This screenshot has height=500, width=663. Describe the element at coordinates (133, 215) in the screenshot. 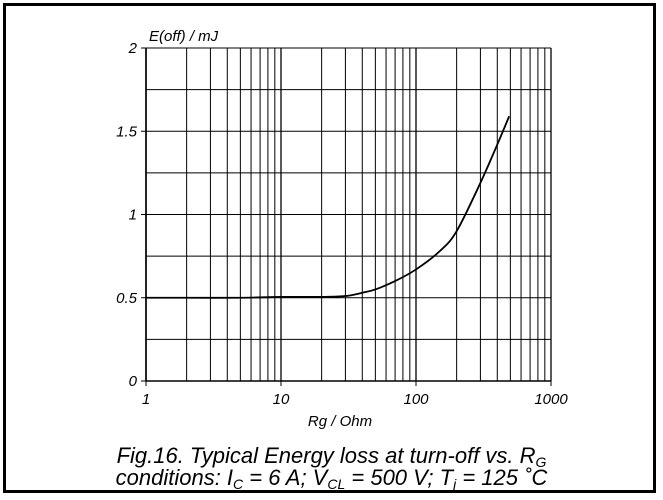

I see `y-tick-label: 1` at that location.